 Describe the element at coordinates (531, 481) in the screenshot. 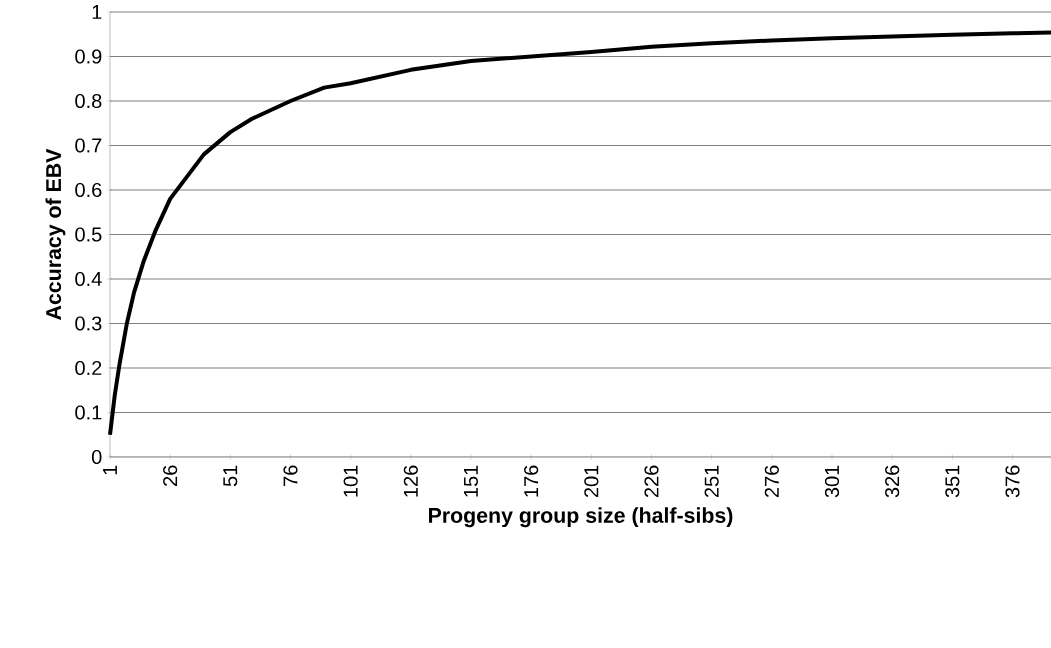

I see `x-tick-label: 176` at that location.